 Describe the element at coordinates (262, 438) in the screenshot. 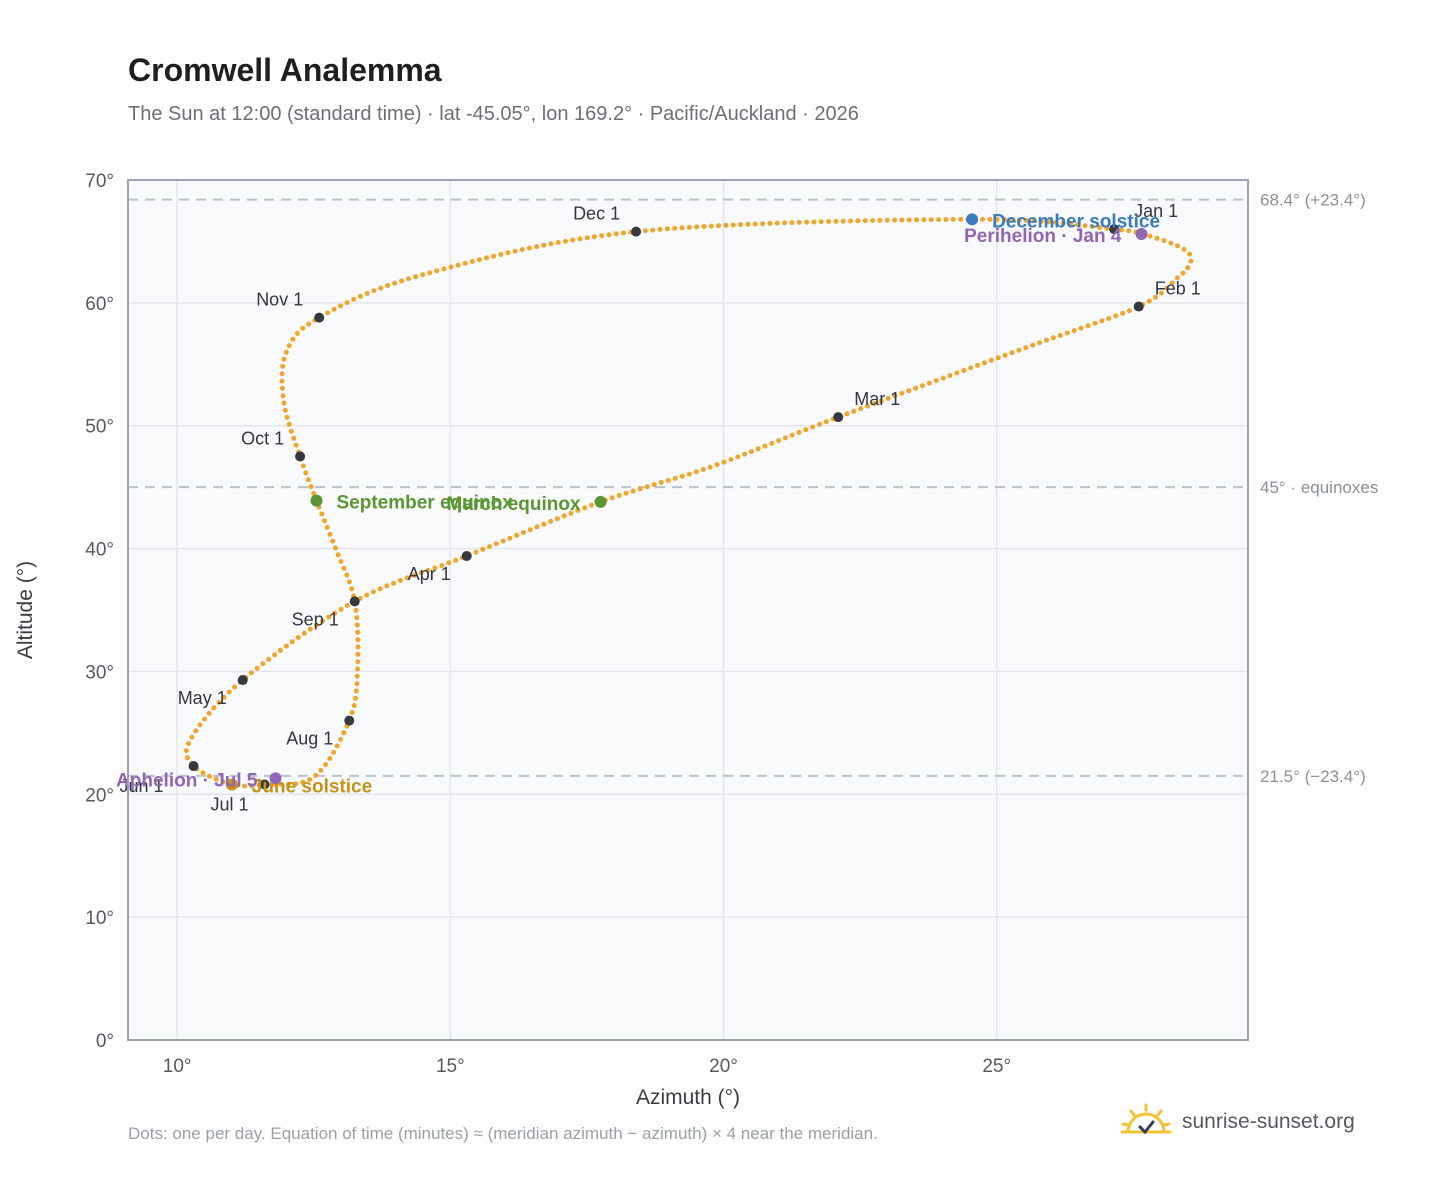

I see `month-marker-label: Oct 1` at that location.